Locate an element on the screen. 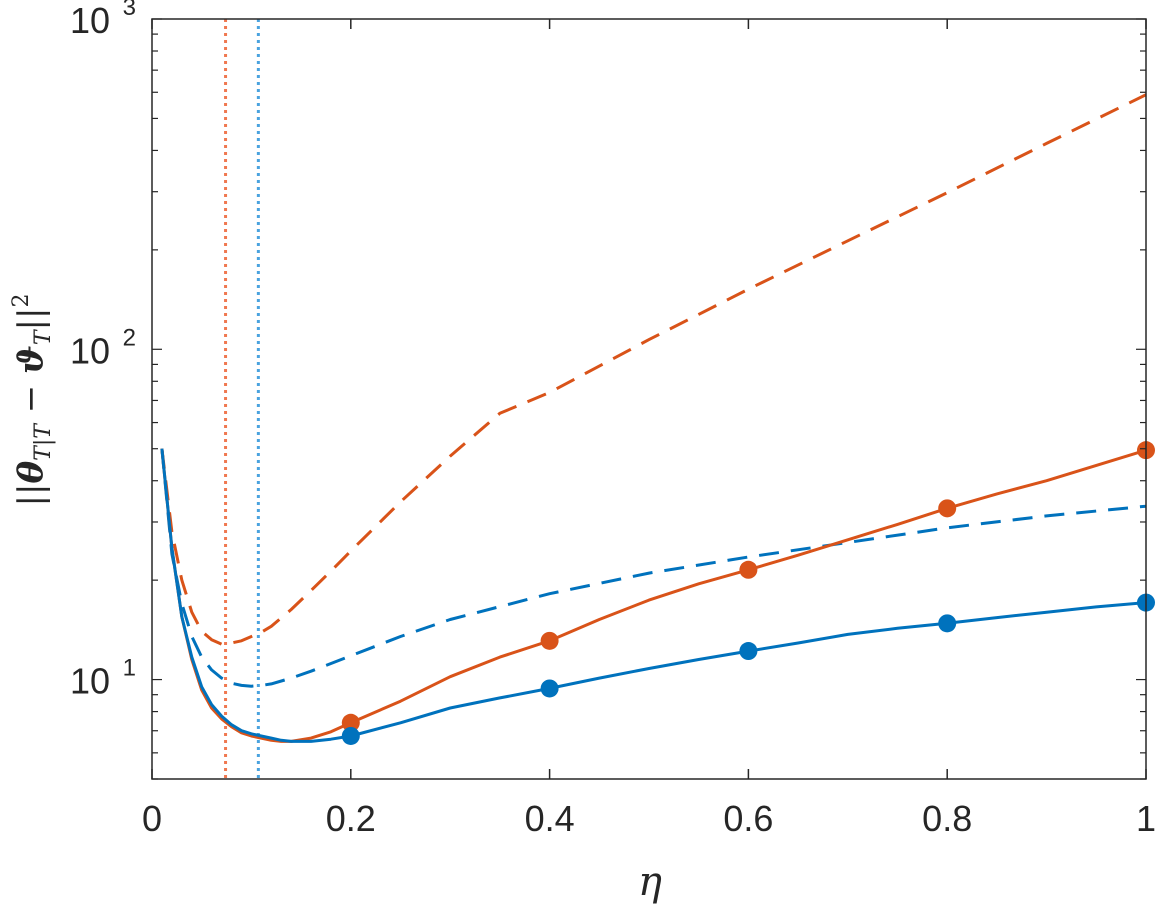 This screenshot has height=911, width=1163. y-tick-labels: 10 1 10 2 10 3 is located at coordinates (103, 351).